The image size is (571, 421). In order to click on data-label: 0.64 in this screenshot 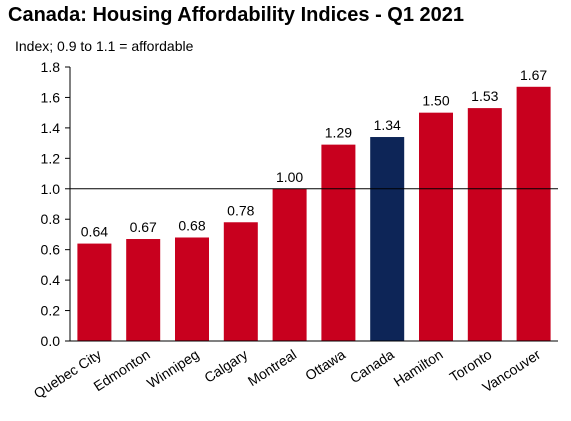, I will do `click(94, 232)`.